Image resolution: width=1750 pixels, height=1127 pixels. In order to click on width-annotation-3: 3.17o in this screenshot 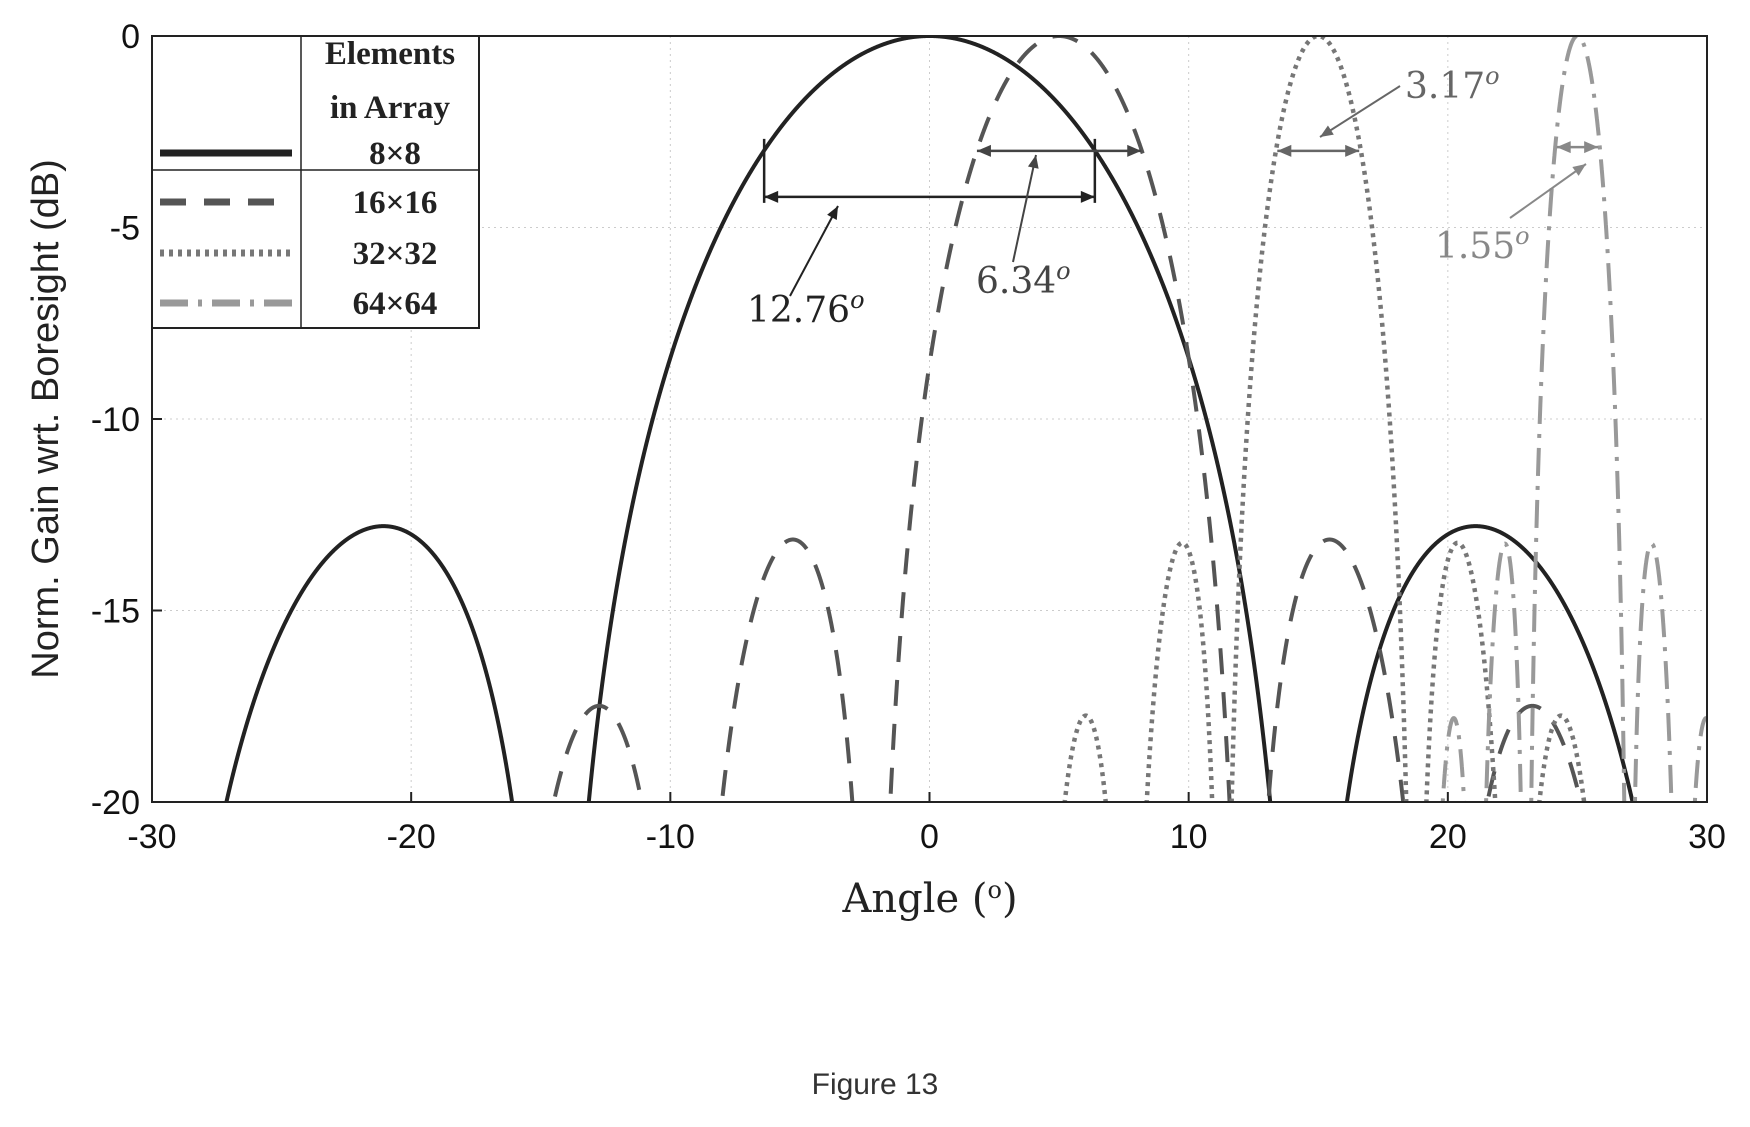, I will do `click(1388, 109)`.